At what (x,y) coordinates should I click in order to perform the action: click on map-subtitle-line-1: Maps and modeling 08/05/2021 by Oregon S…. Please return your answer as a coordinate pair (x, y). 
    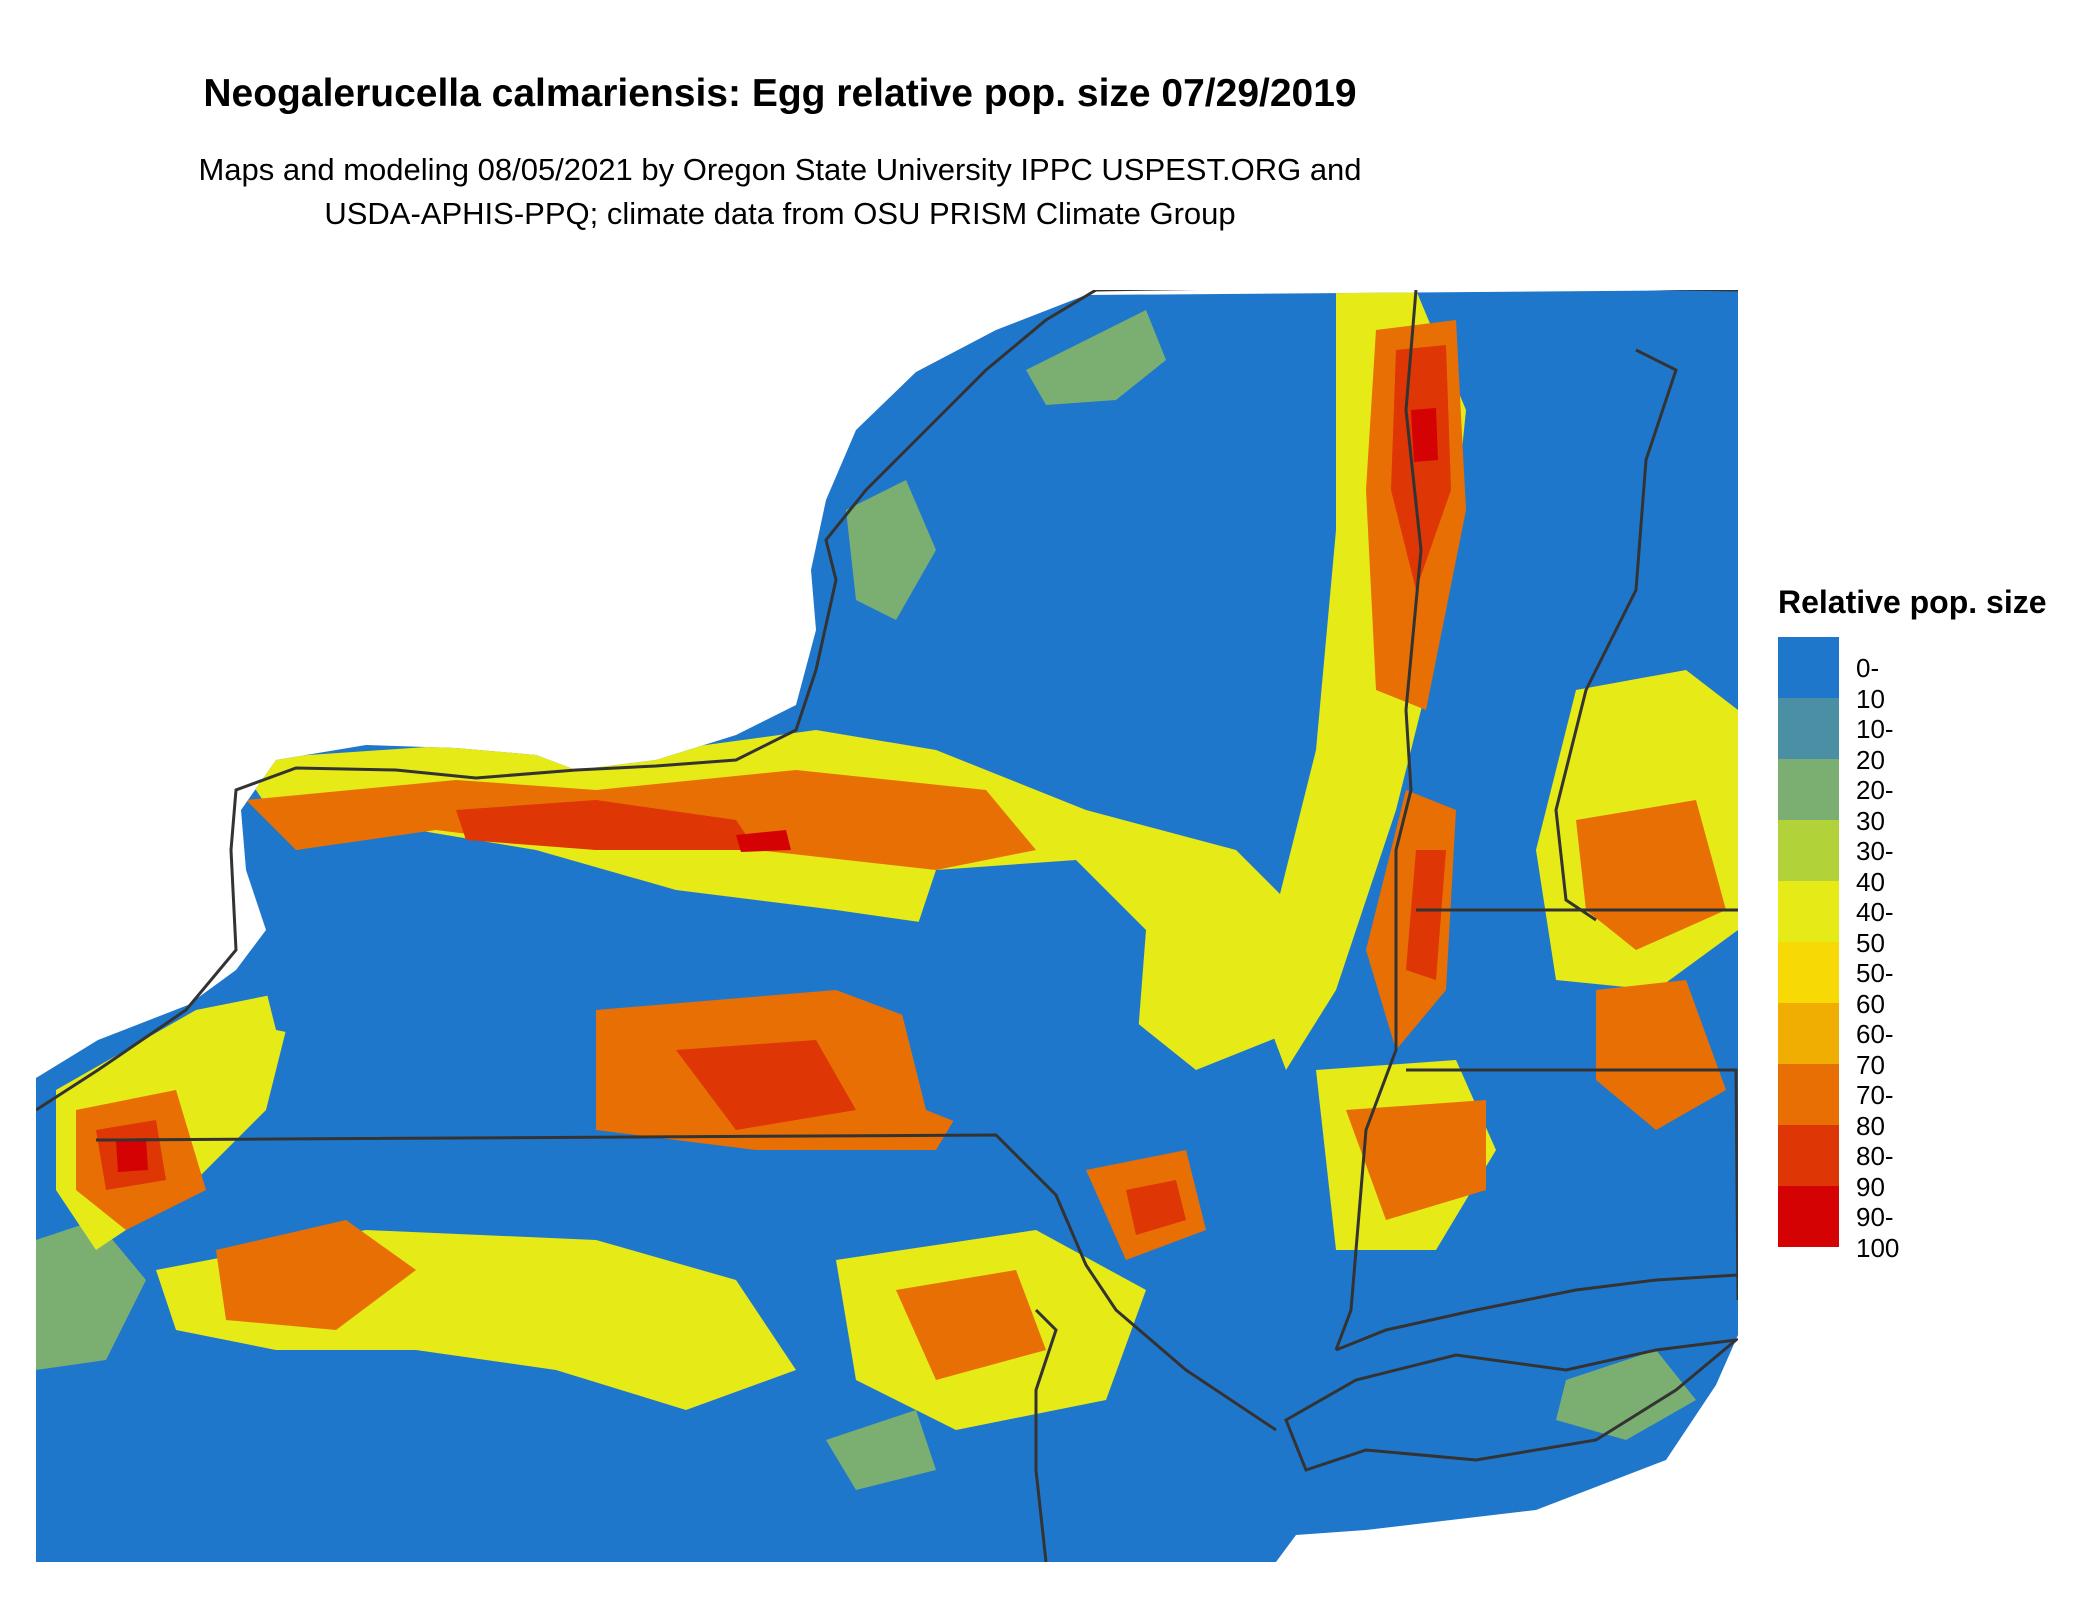
    Looking at the image, I should click on (780, 169).